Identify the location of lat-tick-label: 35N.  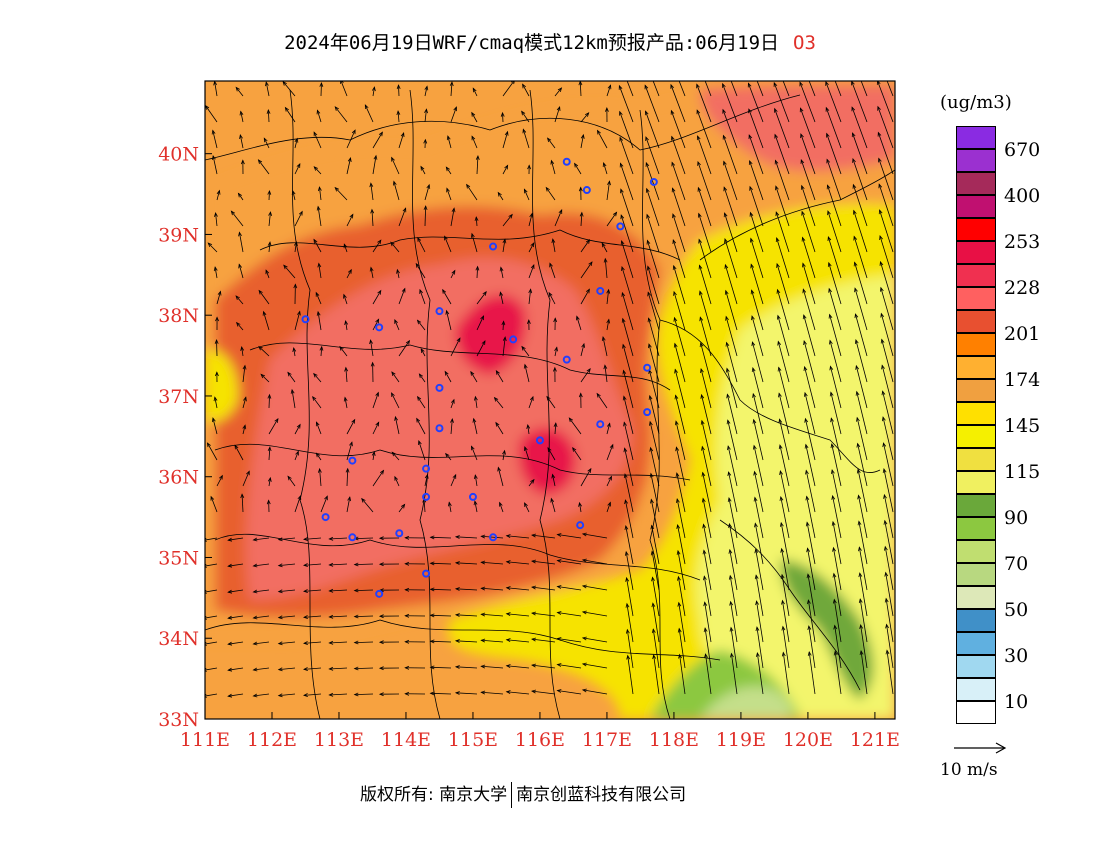
(178, 558).